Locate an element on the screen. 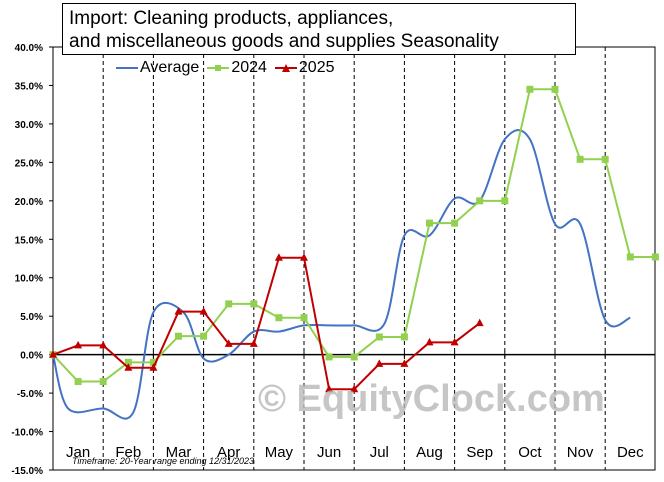 This screenshot has width=664, height=482. legend-item-average: Average is located at coordinates (157, 68).